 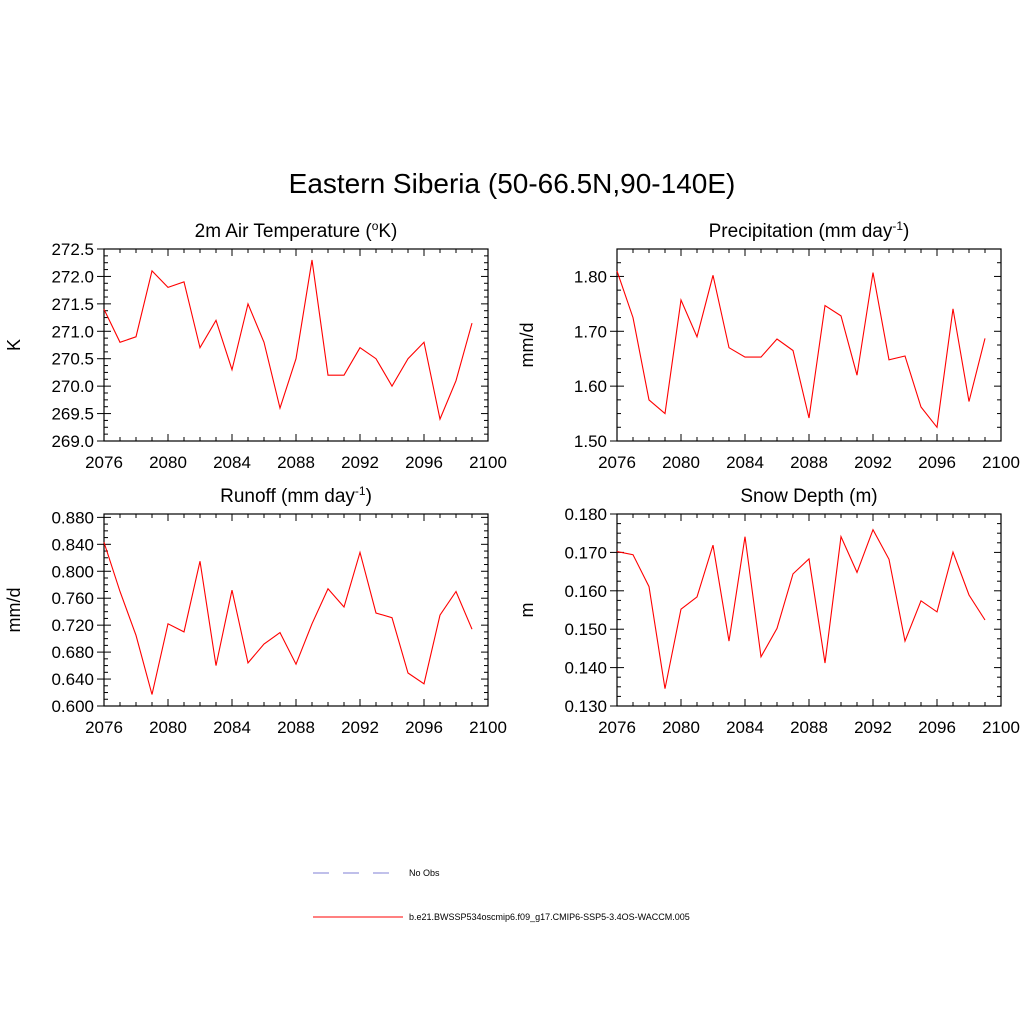 What do you see at coordinates (284, 231) in the screenshot?
I see `air-temperature-title-main: 2m Air Temperature (` at bounding box center [284, 231].